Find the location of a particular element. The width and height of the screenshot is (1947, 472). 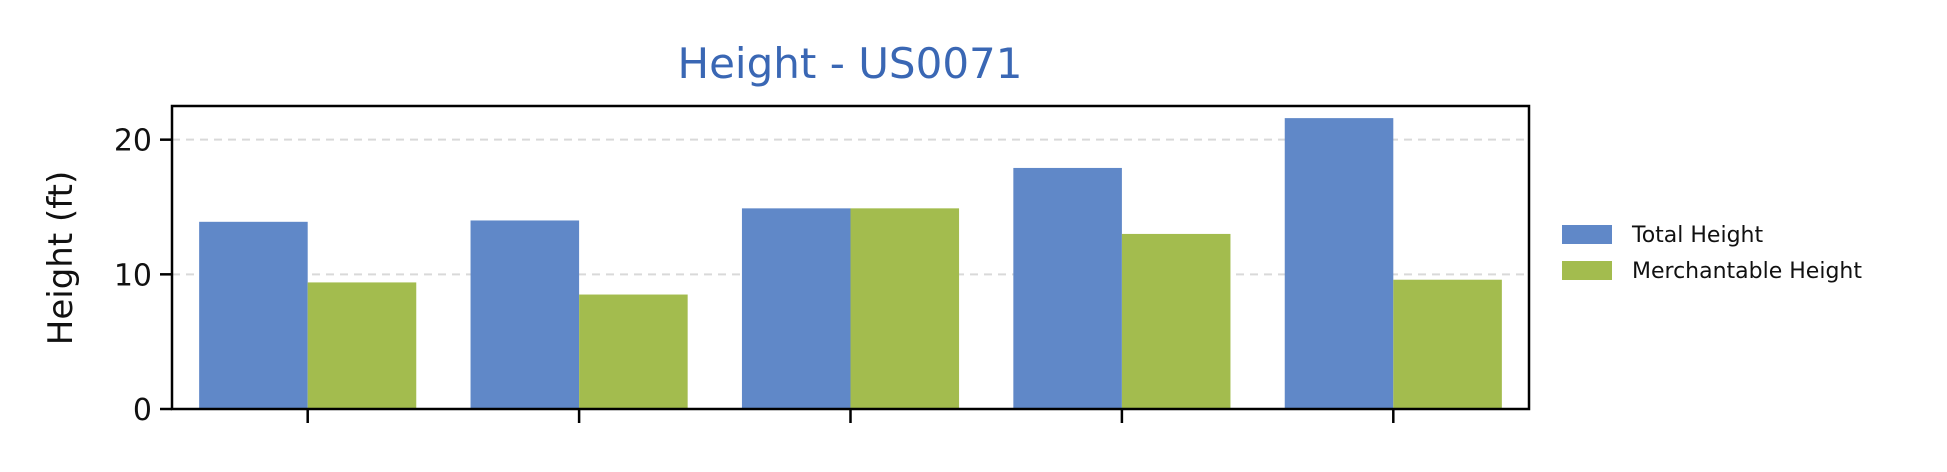

y-axis: 0 10 20 is located at coordinates (143, 276).